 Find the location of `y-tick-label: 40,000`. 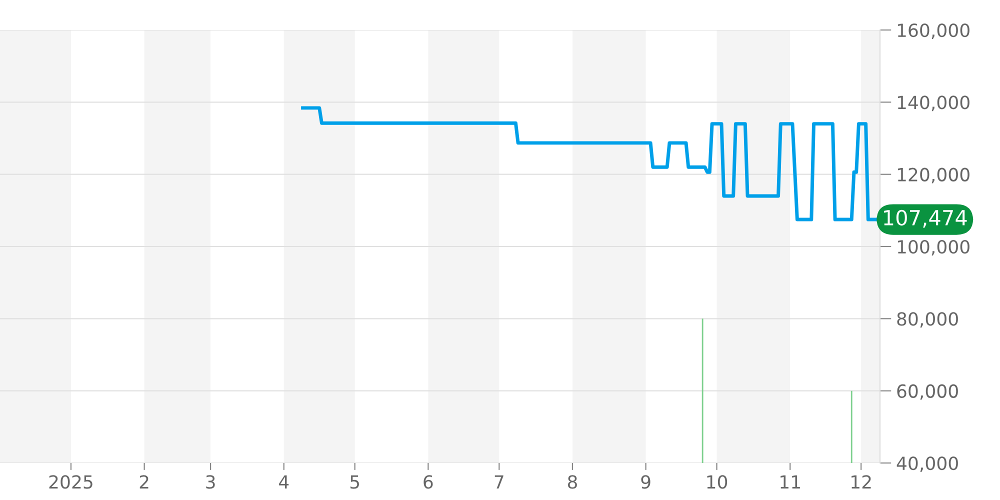

y-tick-label: 40,000 is located at coordinates (927, 464).